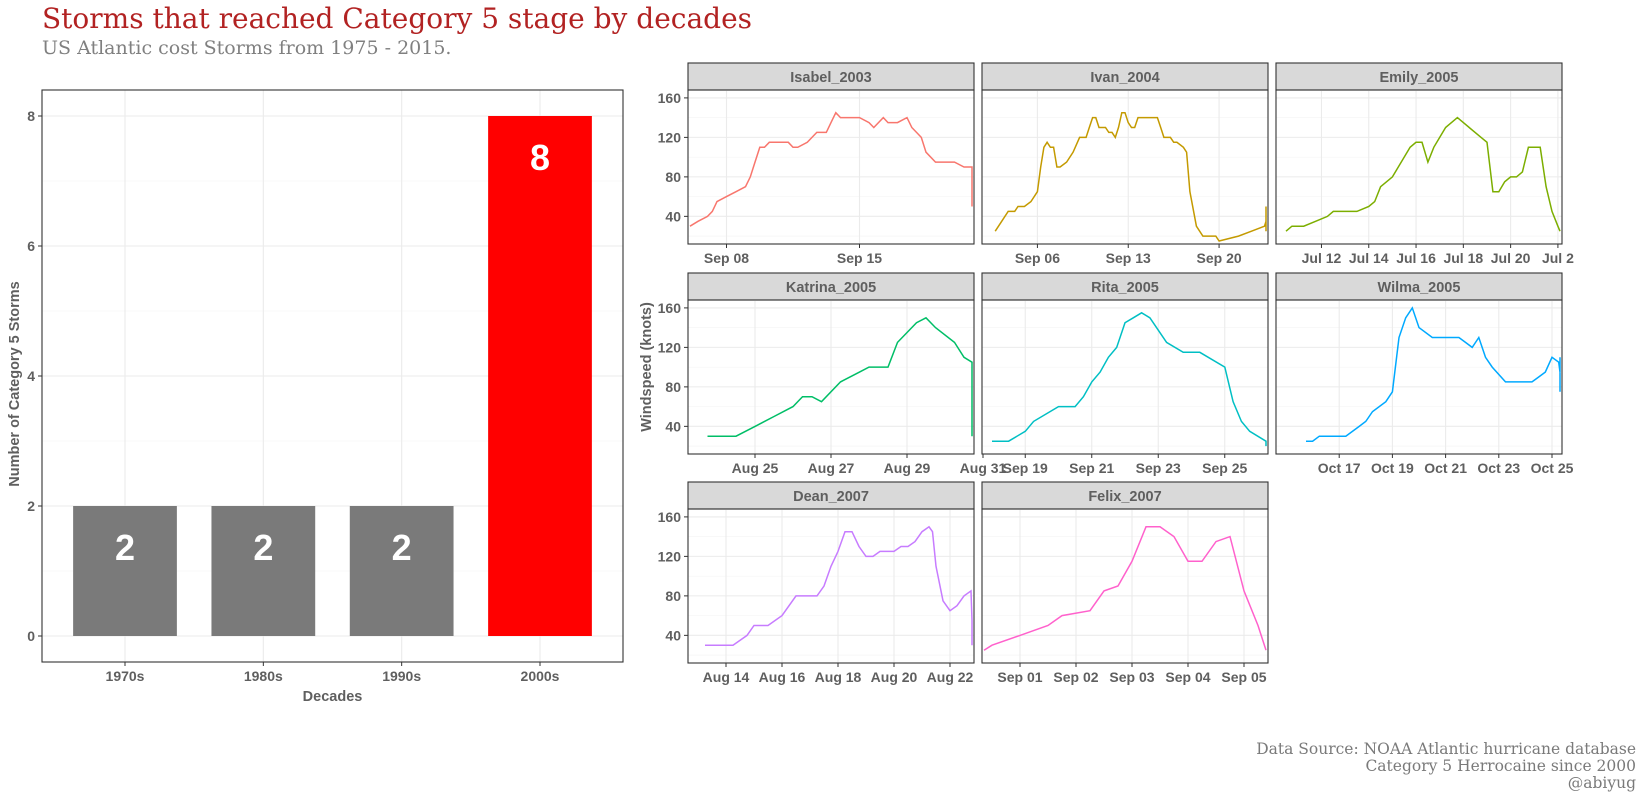 The image size is (1642, 802). I want to click on facet-x-tick-label: Sep 25, so click(1224, 468).